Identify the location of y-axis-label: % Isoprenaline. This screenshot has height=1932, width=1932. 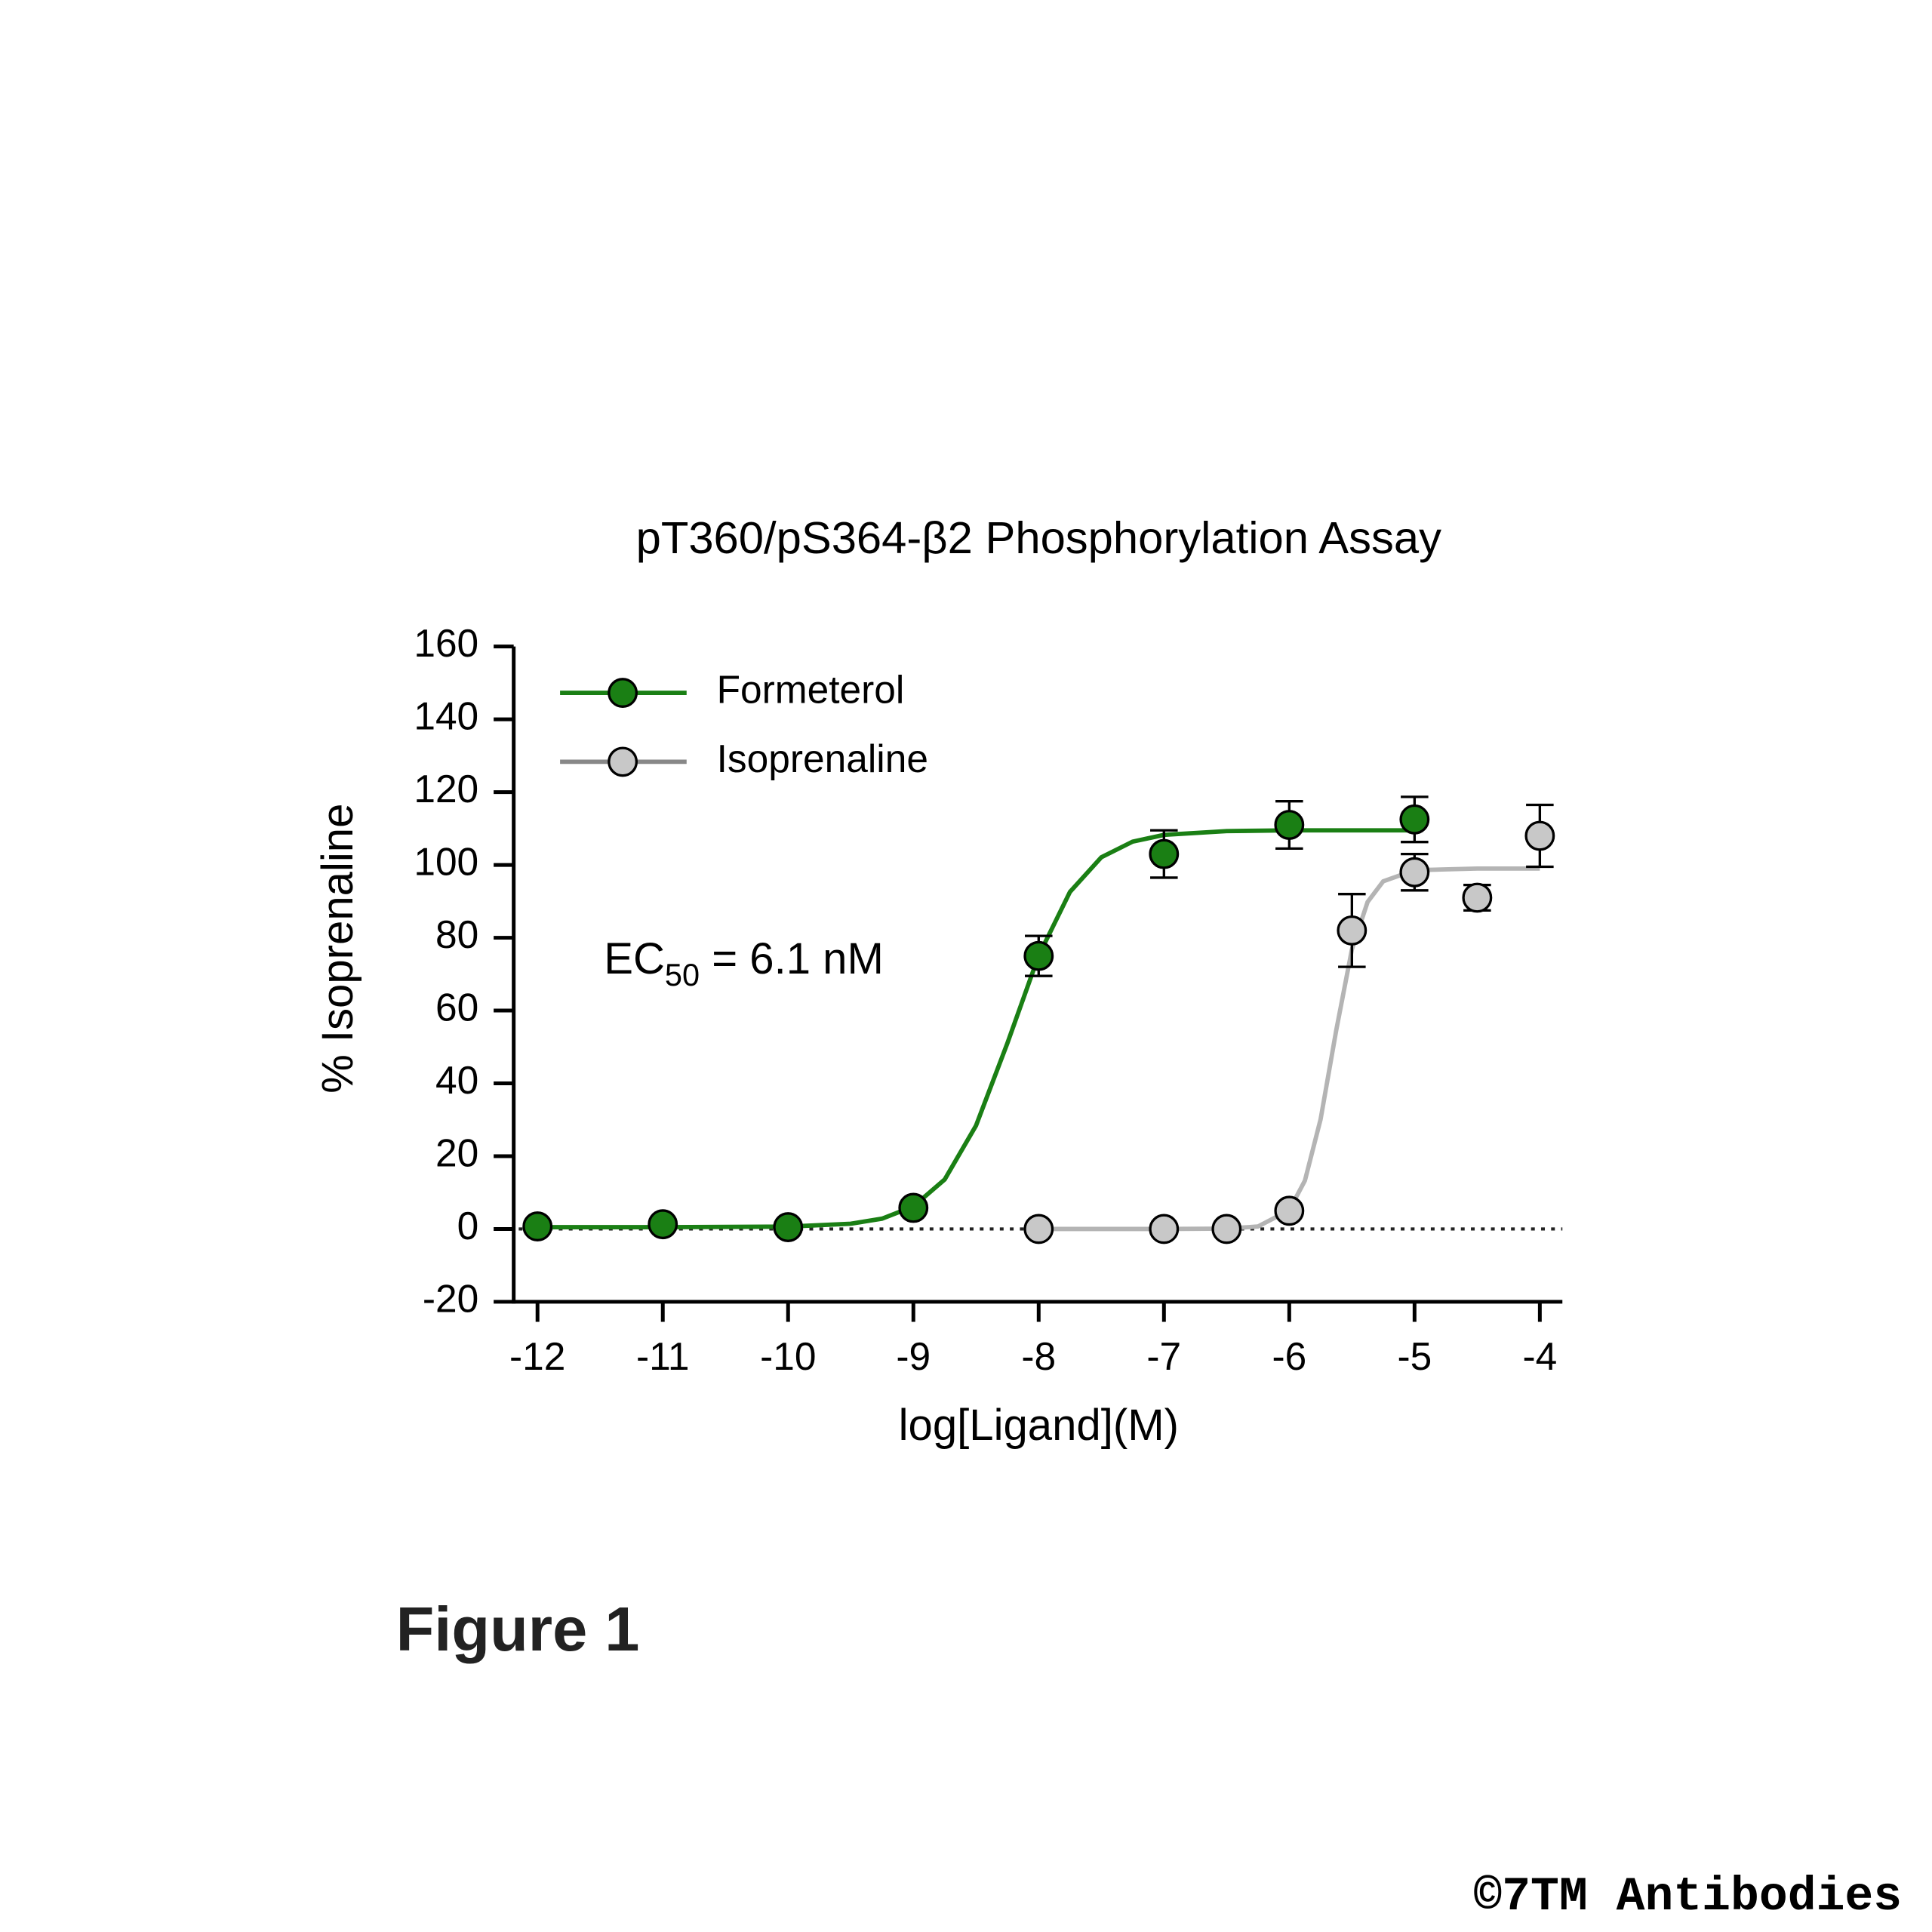
(337, 949).